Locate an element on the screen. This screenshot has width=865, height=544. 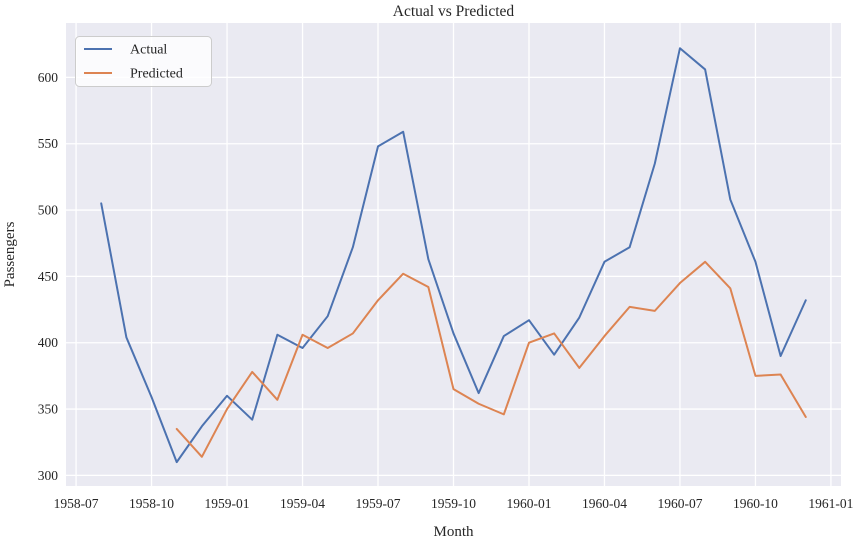
y-axis-label: Passengers is located at coordinates (10, 254).